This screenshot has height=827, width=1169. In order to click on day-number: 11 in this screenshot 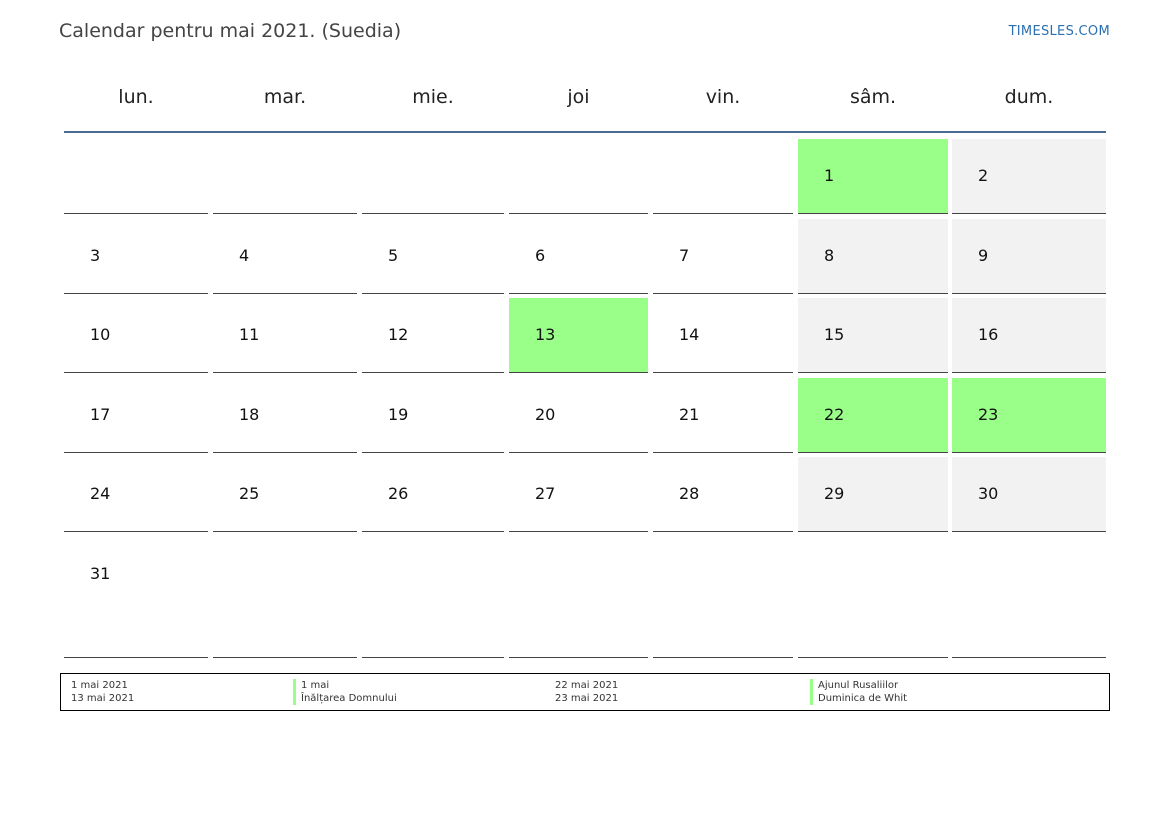, I will do `click(249, 334)`.